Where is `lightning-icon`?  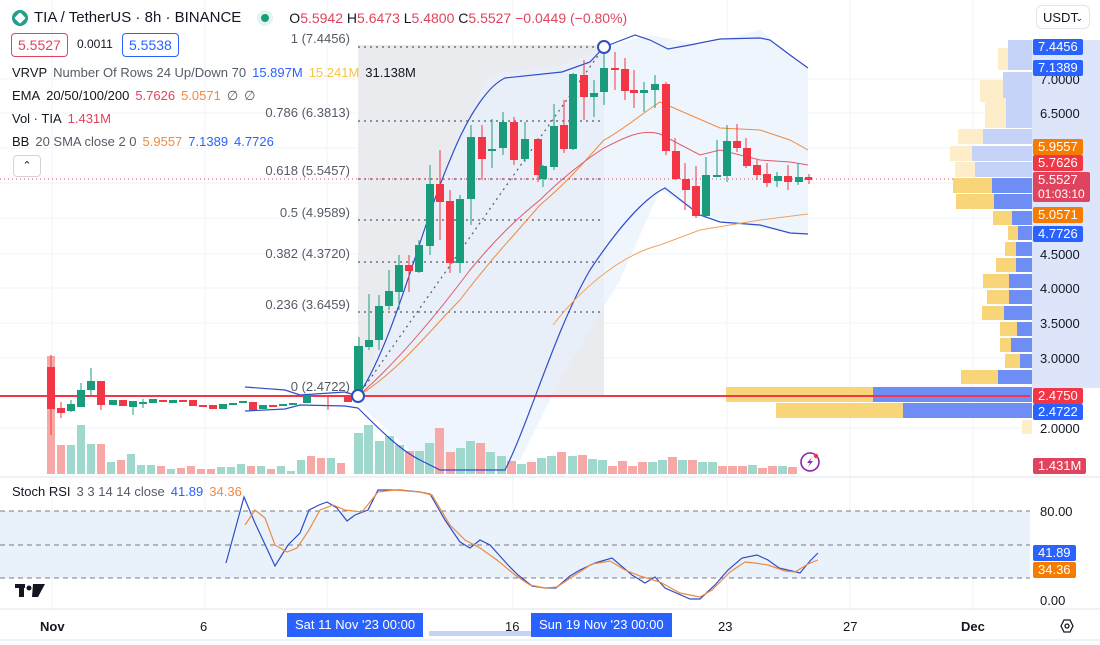 lightning-icon is located at coordinates (810, 462).